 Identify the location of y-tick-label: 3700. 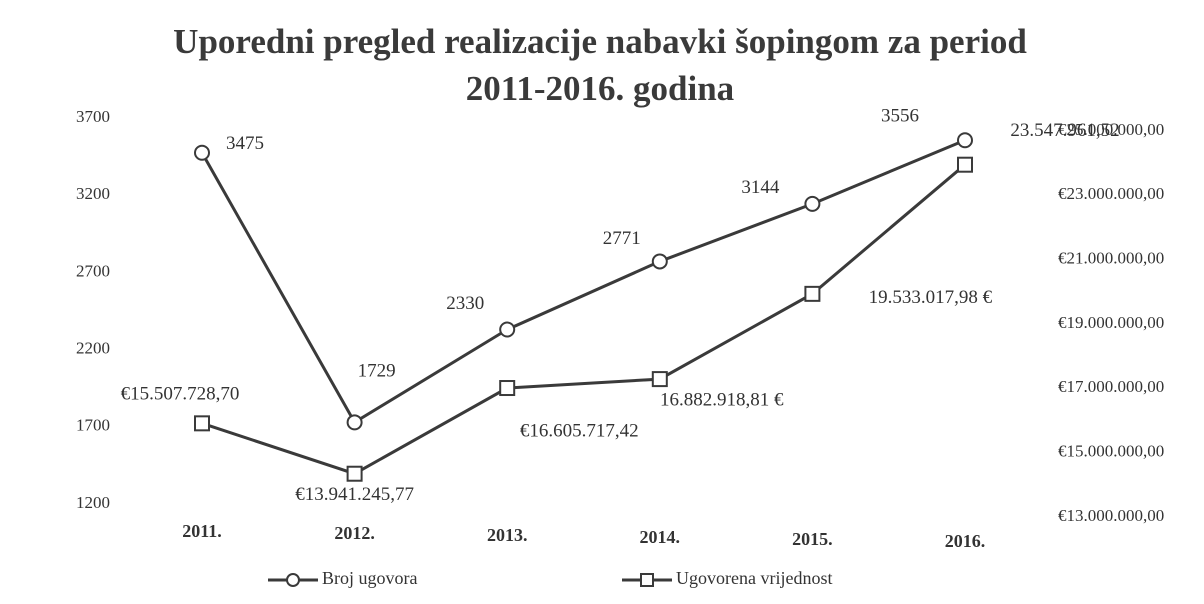
(93, 116).